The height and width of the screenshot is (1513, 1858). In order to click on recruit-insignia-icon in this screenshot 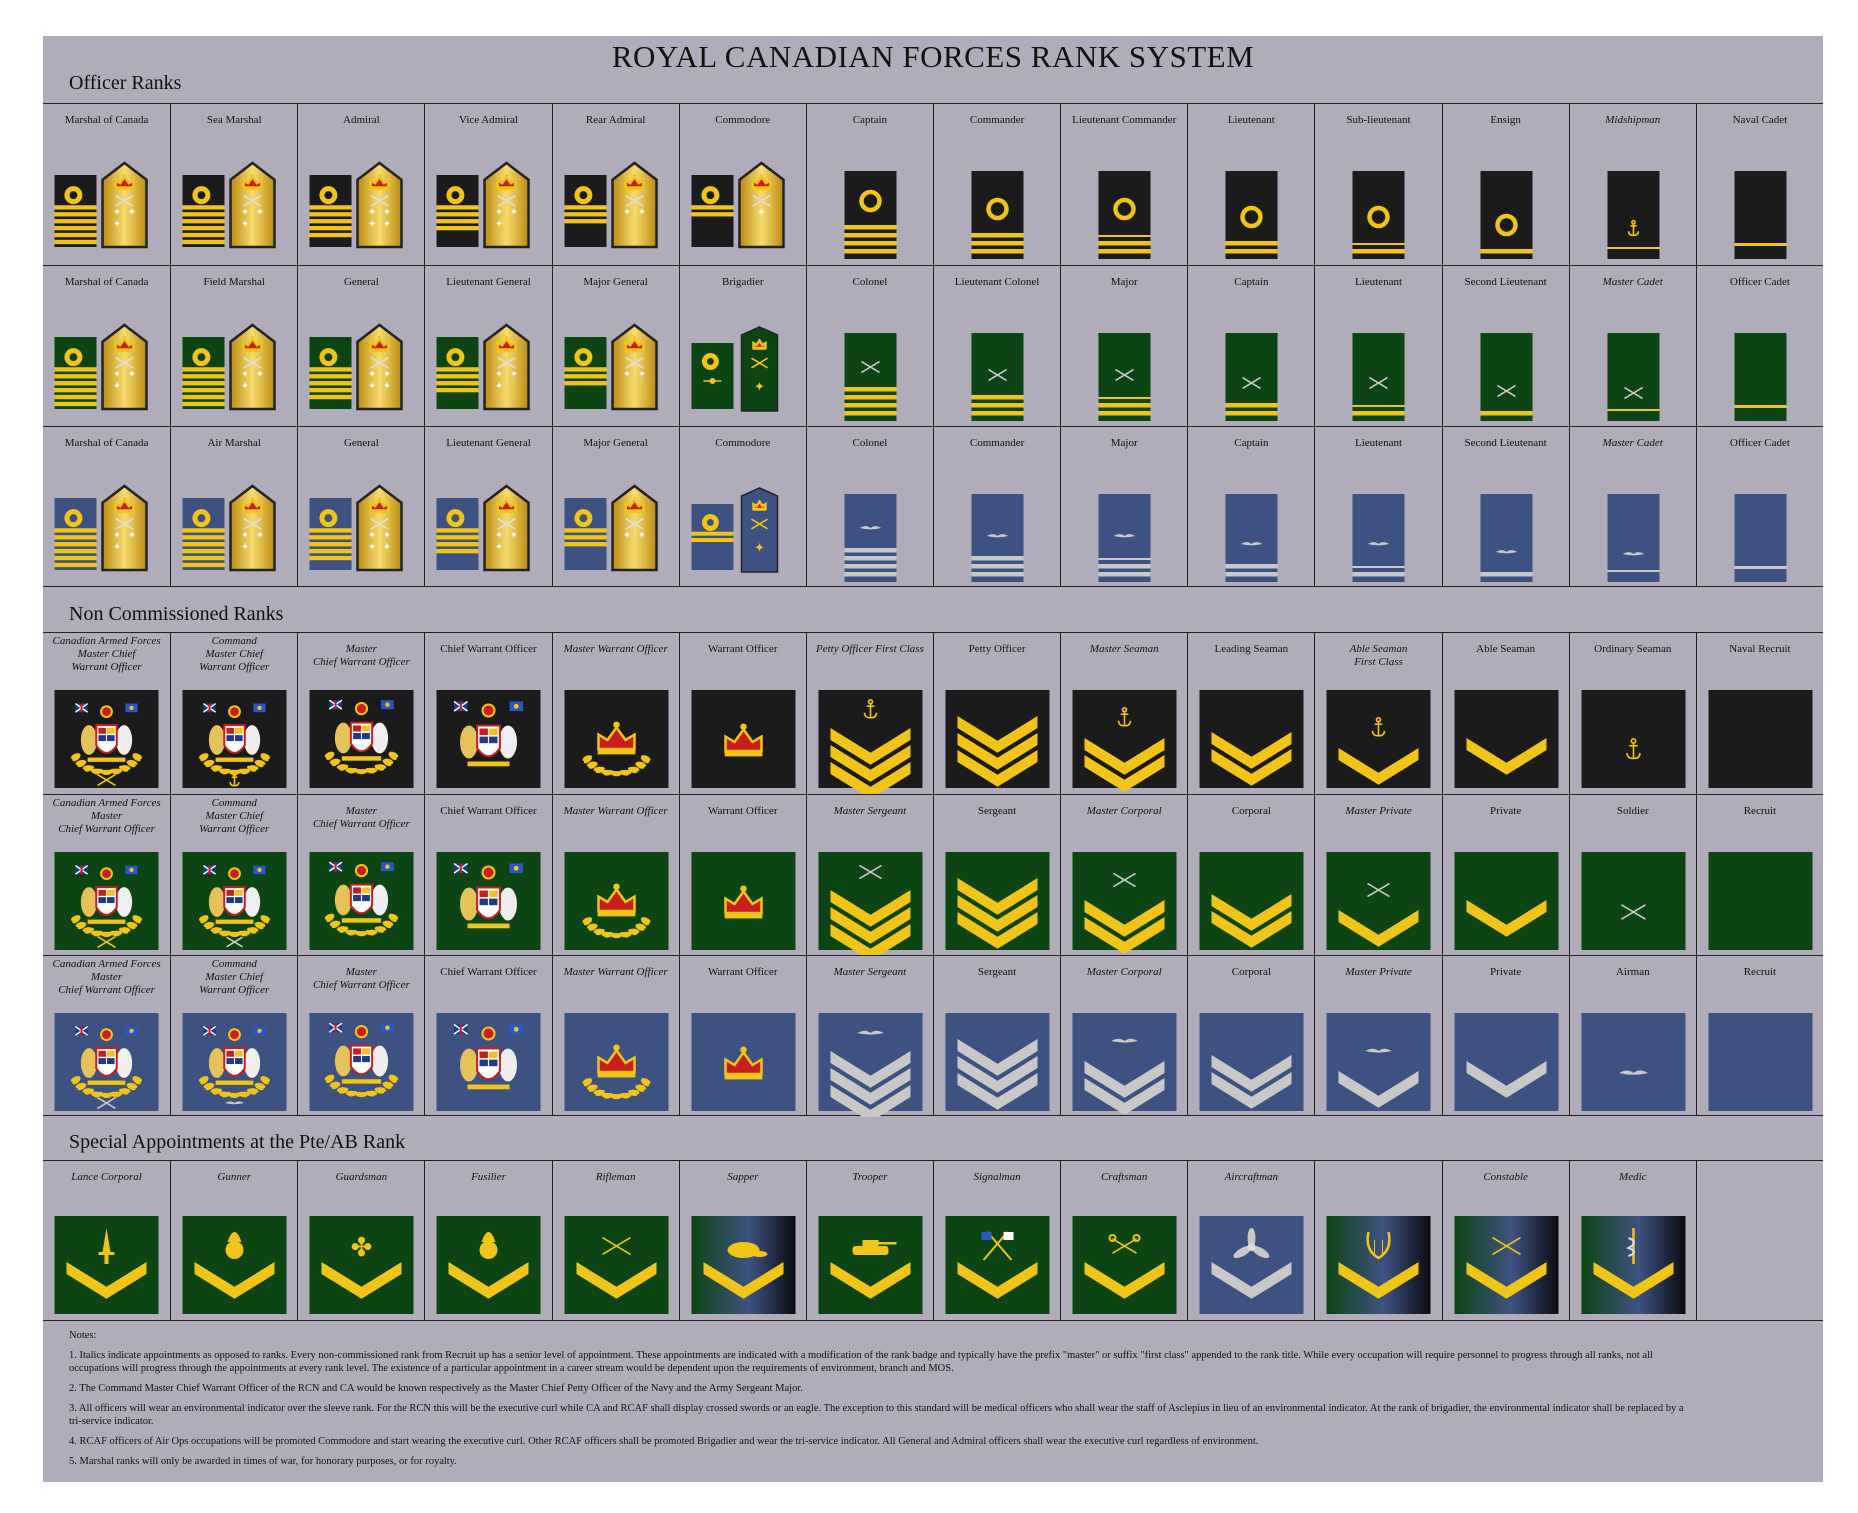, I will do `click(1760, 1062)`.